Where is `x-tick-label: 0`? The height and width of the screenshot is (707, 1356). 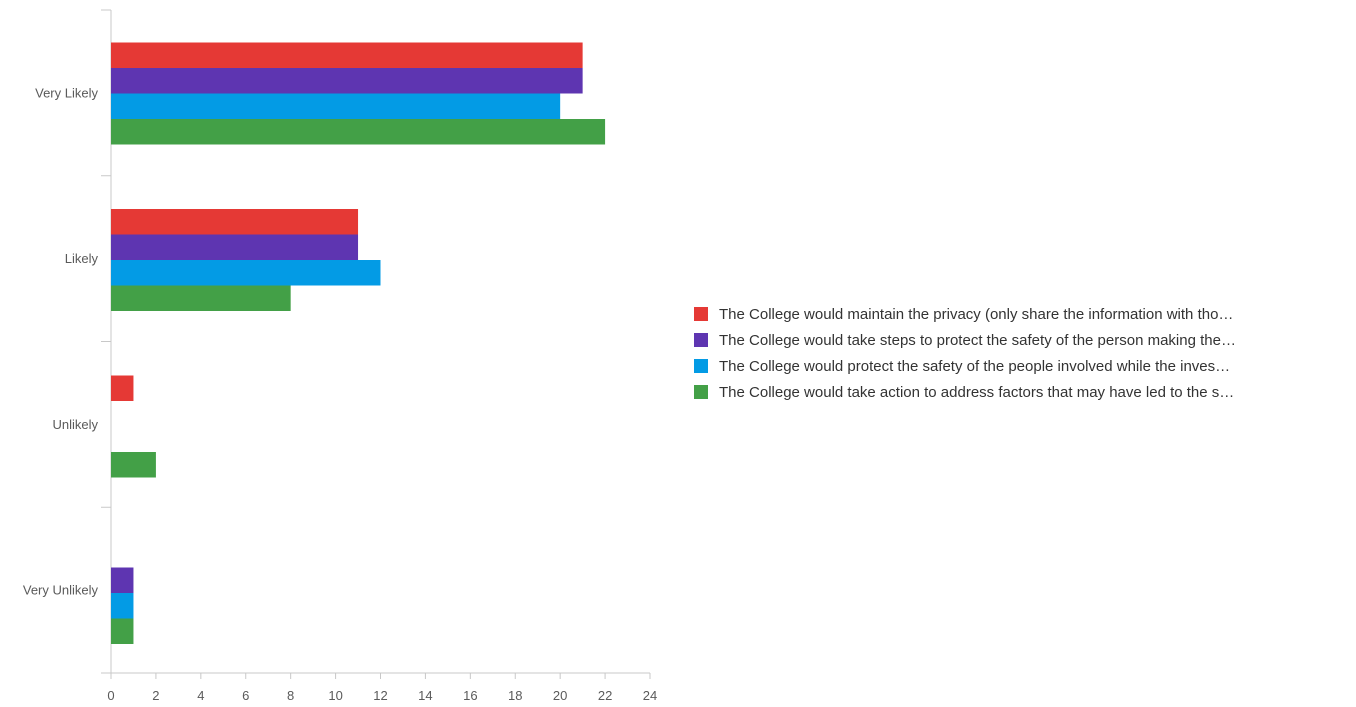
x-tick-label: 0 is located at coordinates (110, 695).